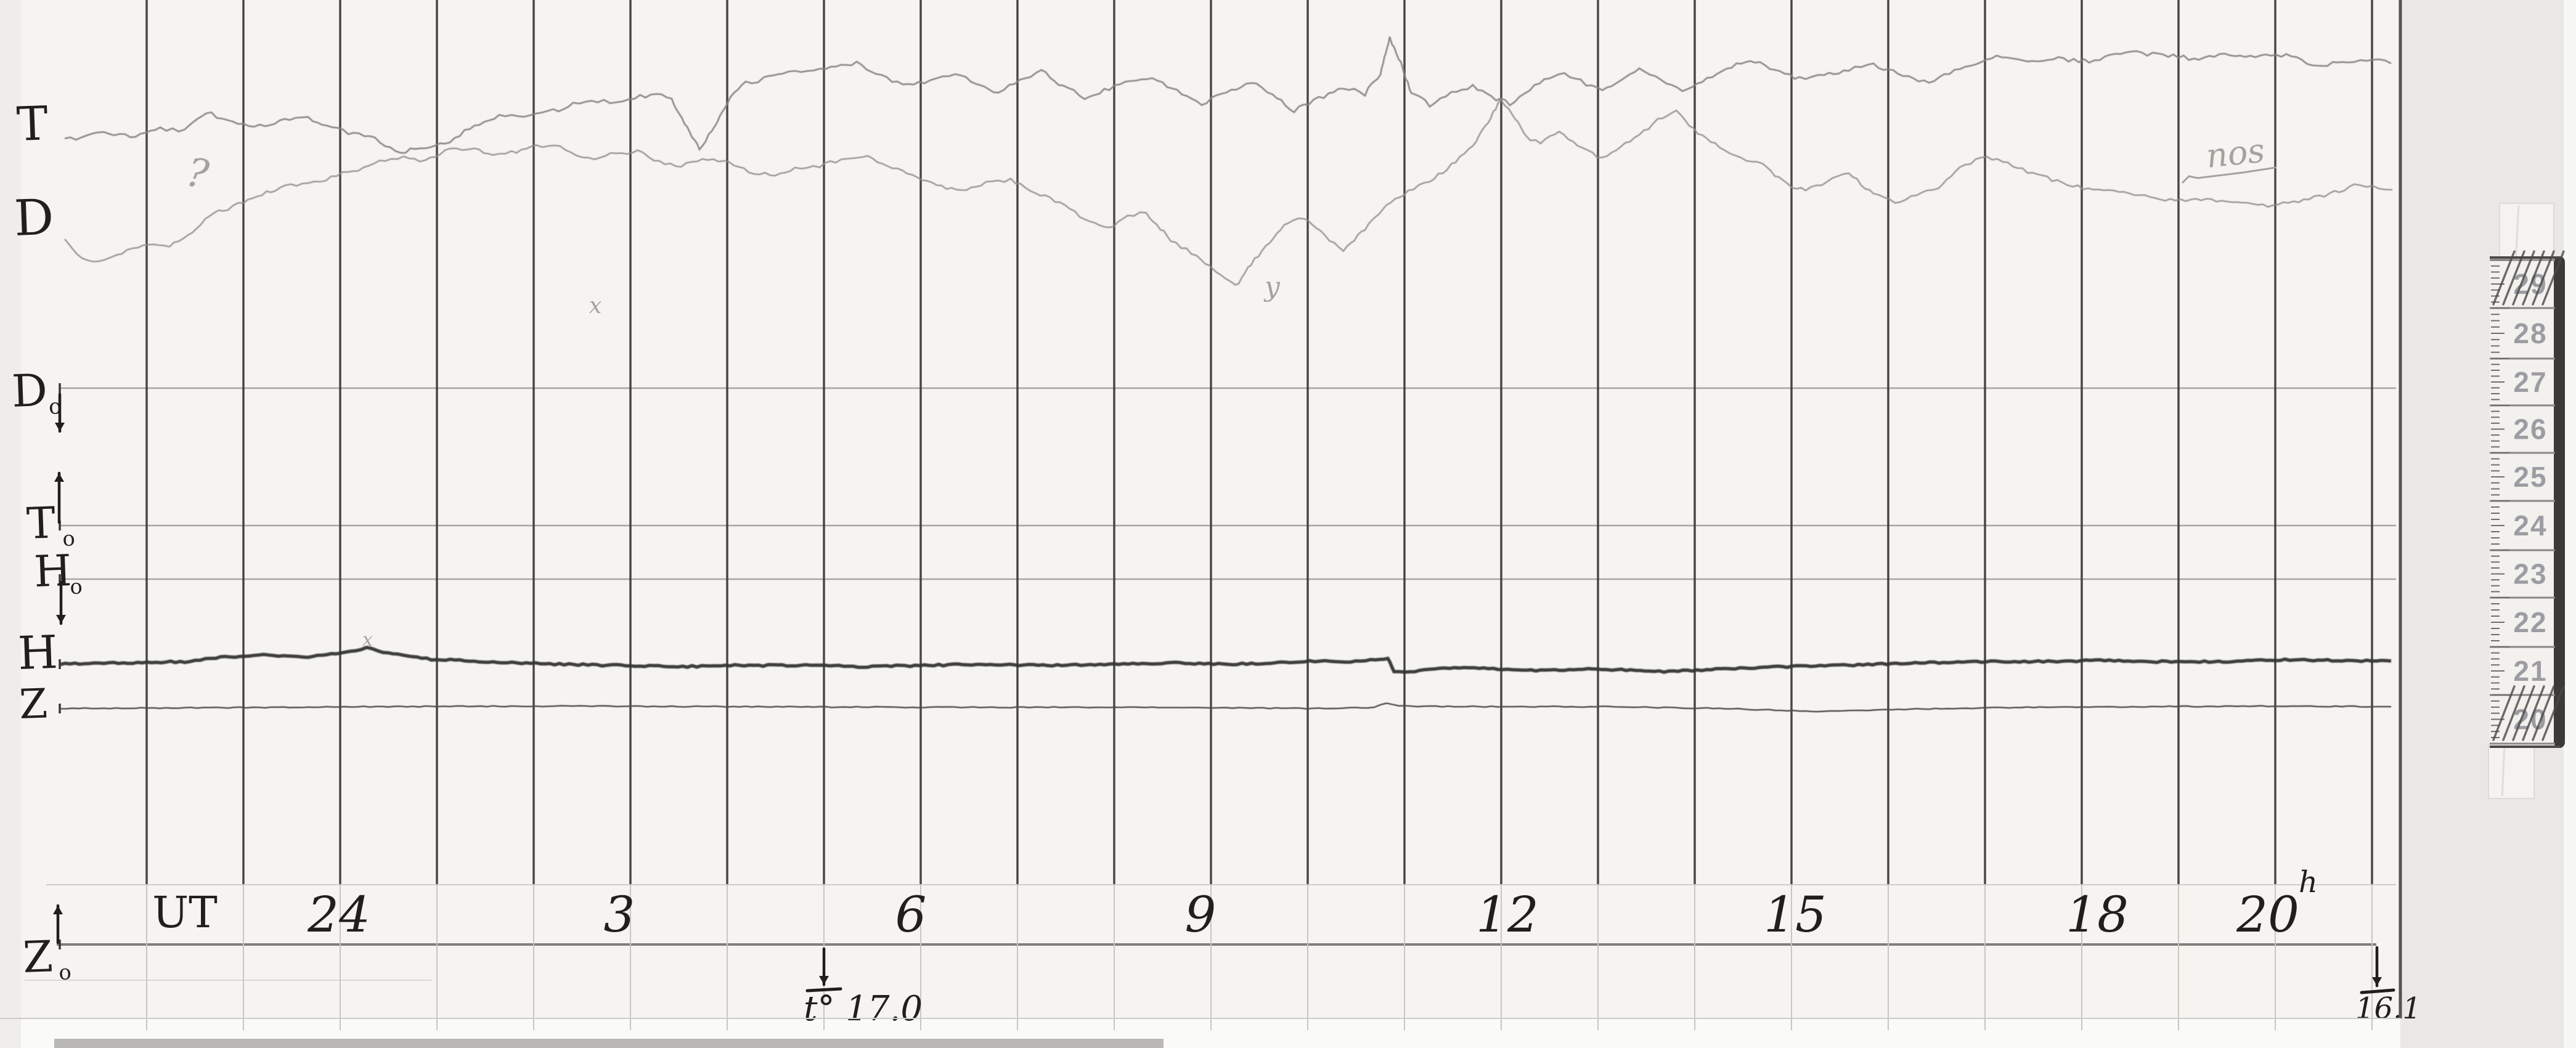 The image size is (2576, 1048). What do you see at coordinates (2559, 502) in the screenshot?
I see `ruler-dark-edge` at bounding box center [2559, 502].